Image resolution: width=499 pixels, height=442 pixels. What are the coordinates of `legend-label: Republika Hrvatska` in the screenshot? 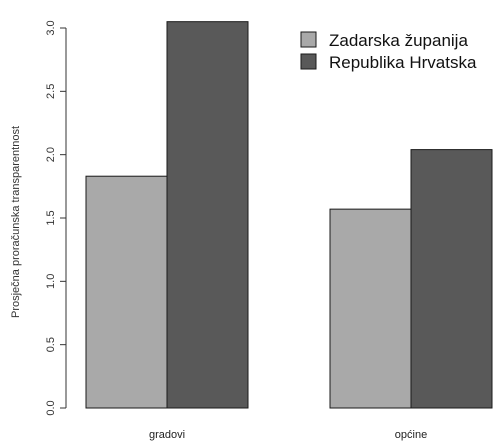 It's located at (403, 62).